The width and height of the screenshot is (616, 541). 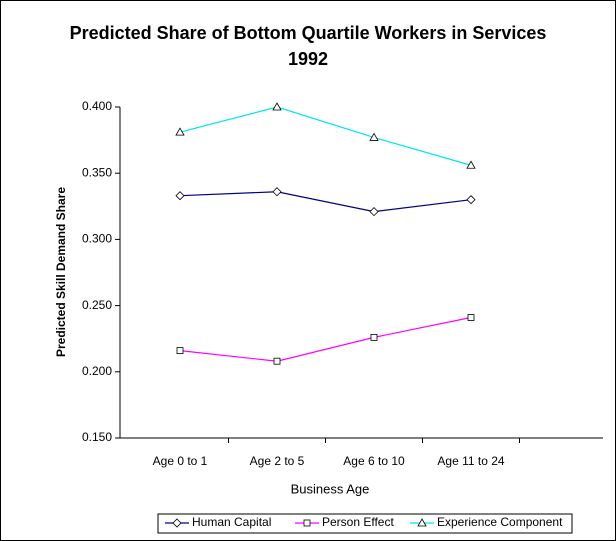 I want to click on y-tick-label: 0.300, so click(x=97, y=239).